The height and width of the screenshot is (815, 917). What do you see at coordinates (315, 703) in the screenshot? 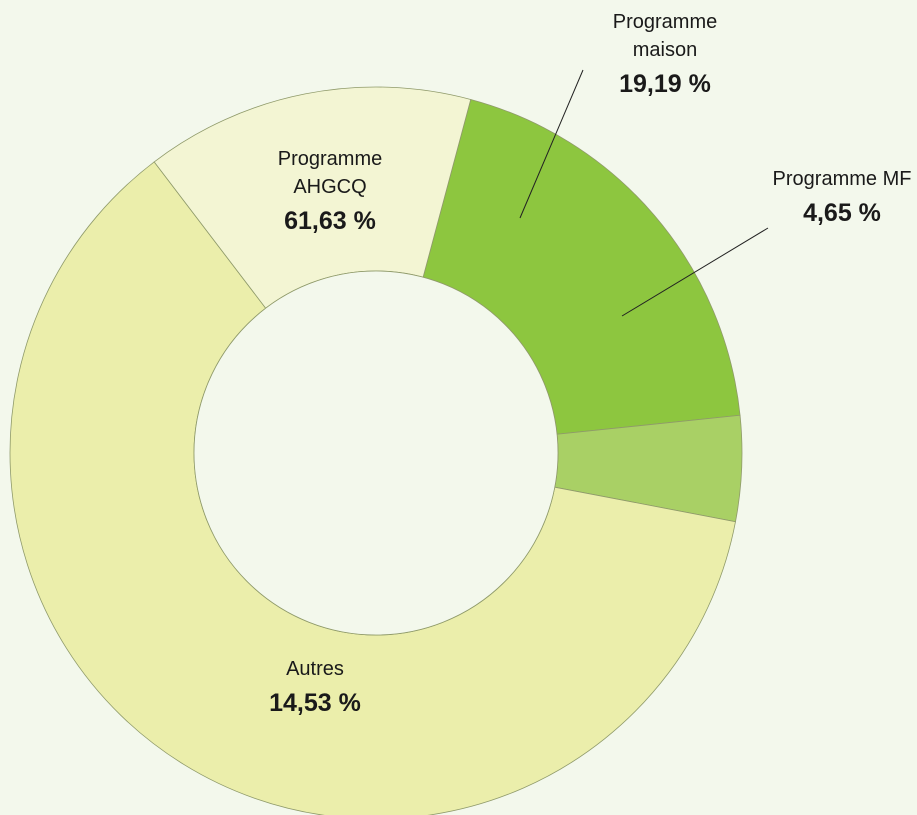
I see `value-label: 14,53 %` at bounding box center [315, 703].